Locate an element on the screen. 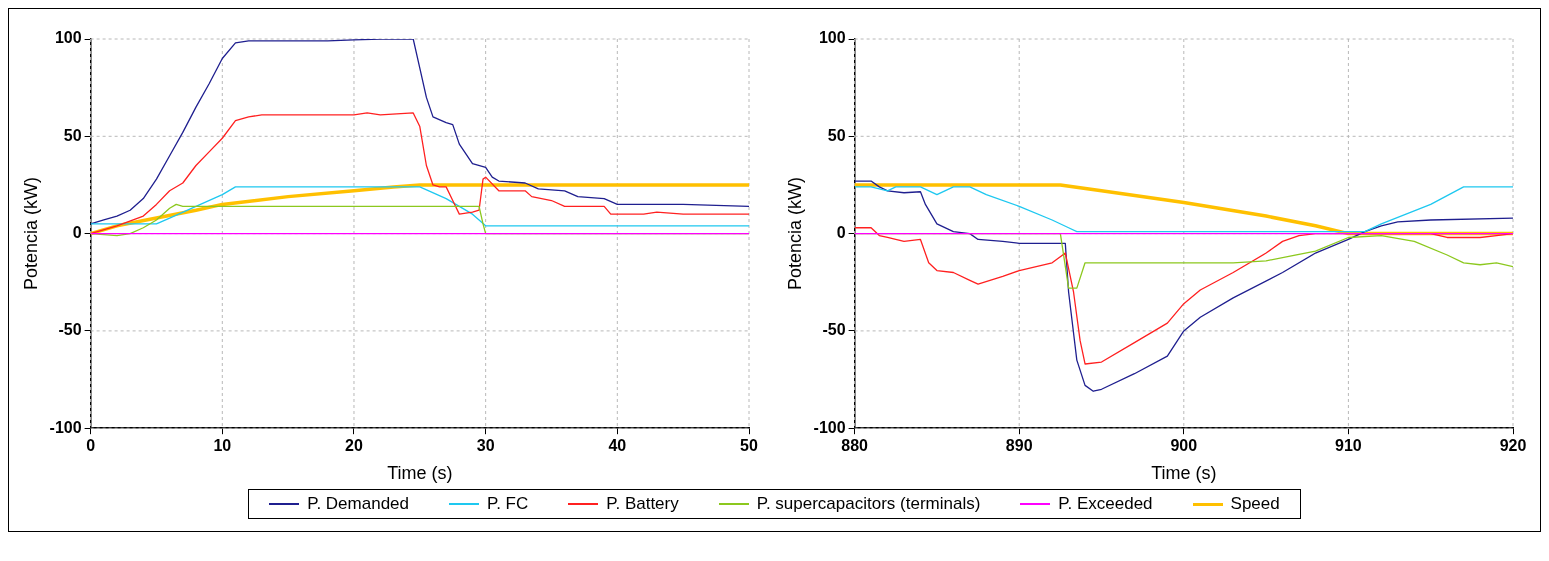  legend-label: P. Battery is located at coordinates (642, 504).